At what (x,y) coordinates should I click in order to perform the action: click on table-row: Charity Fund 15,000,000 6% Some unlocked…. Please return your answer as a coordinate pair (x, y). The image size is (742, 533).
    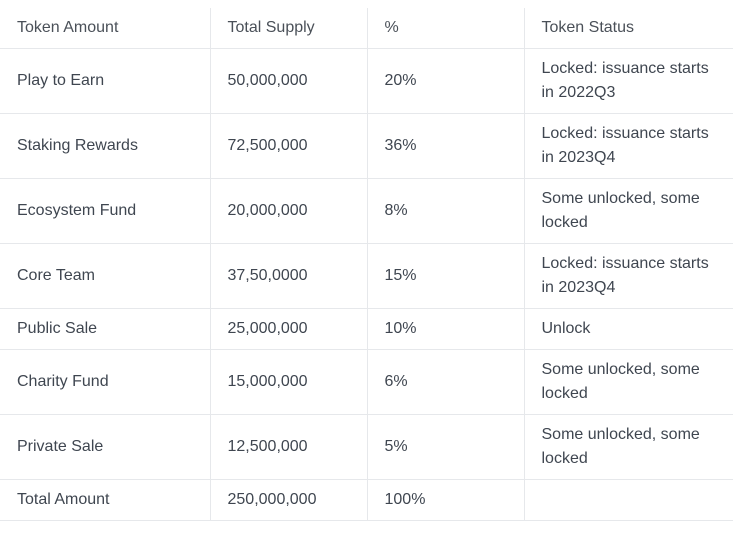
    Looking at the image, I should click on (366, 382).